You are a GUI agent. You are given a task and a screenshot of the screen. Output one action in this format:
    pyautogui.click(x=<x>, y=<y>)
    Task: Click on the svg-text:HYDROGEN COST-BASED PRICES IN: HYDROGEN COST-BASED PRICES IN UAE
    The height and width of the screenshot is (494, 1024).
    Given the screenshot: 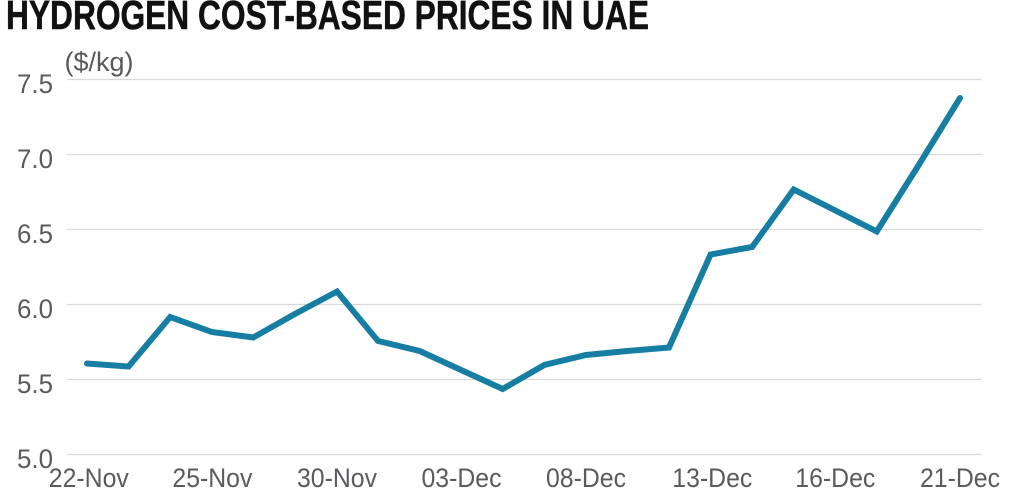 What is the action you would take?
    pyautogui.click(x=327, y=19)
    